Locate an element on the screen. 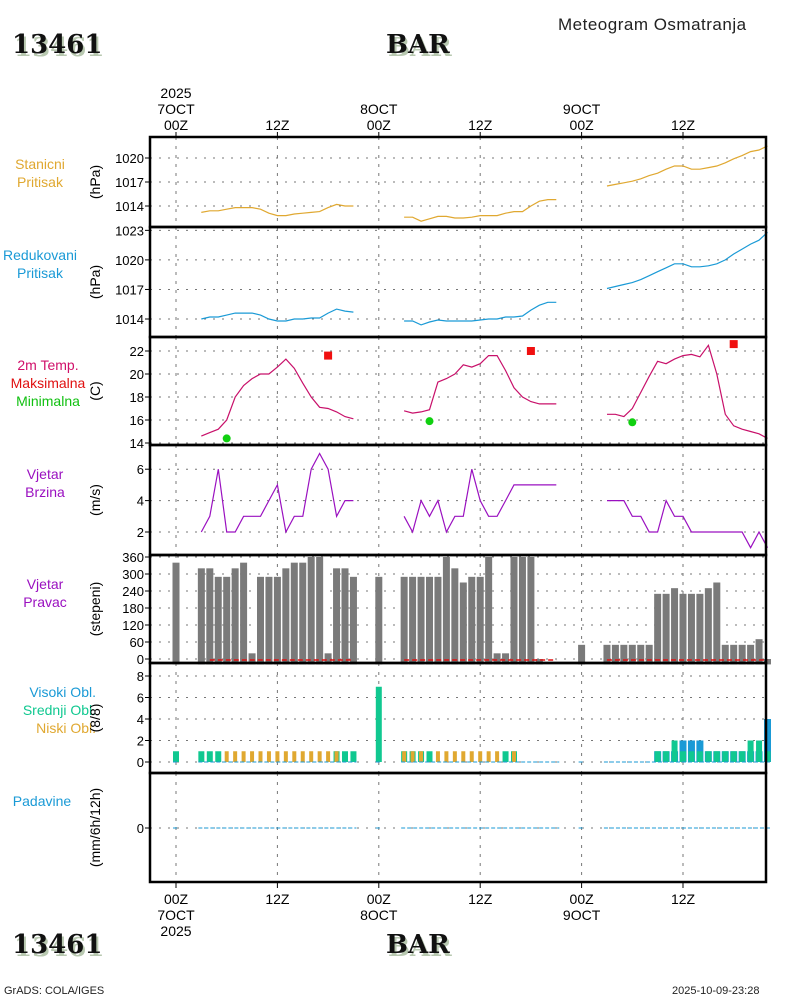 The height and width of the screenshot is (1000, 800). panel-reduced_pressure: 1014 1017 1020 1023 (hPa) is located at coordinates (426, 280).